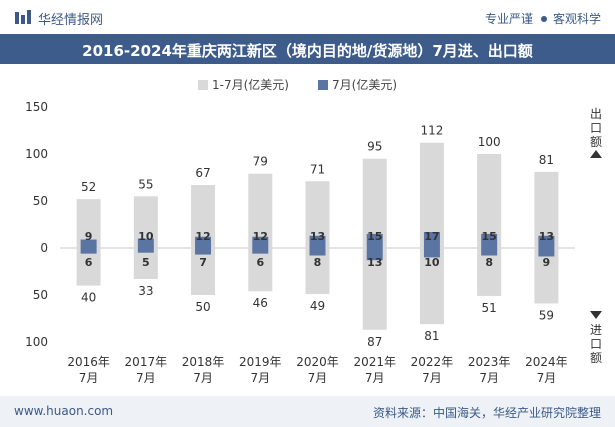  Describe the element at coordinates (596, 344) in the screenshot. I see `import-label-char: 口` at that location.